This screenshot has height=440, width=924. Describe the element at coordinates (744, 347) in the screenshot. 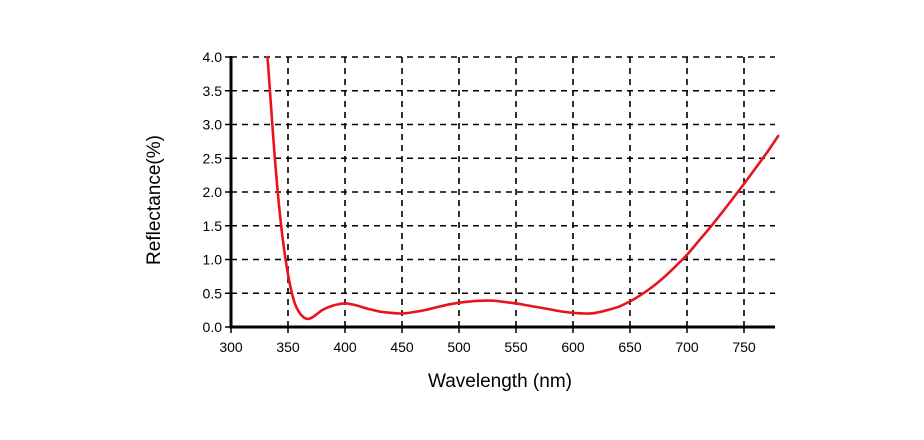

I see `x-tick-label-750: 750` at that location.